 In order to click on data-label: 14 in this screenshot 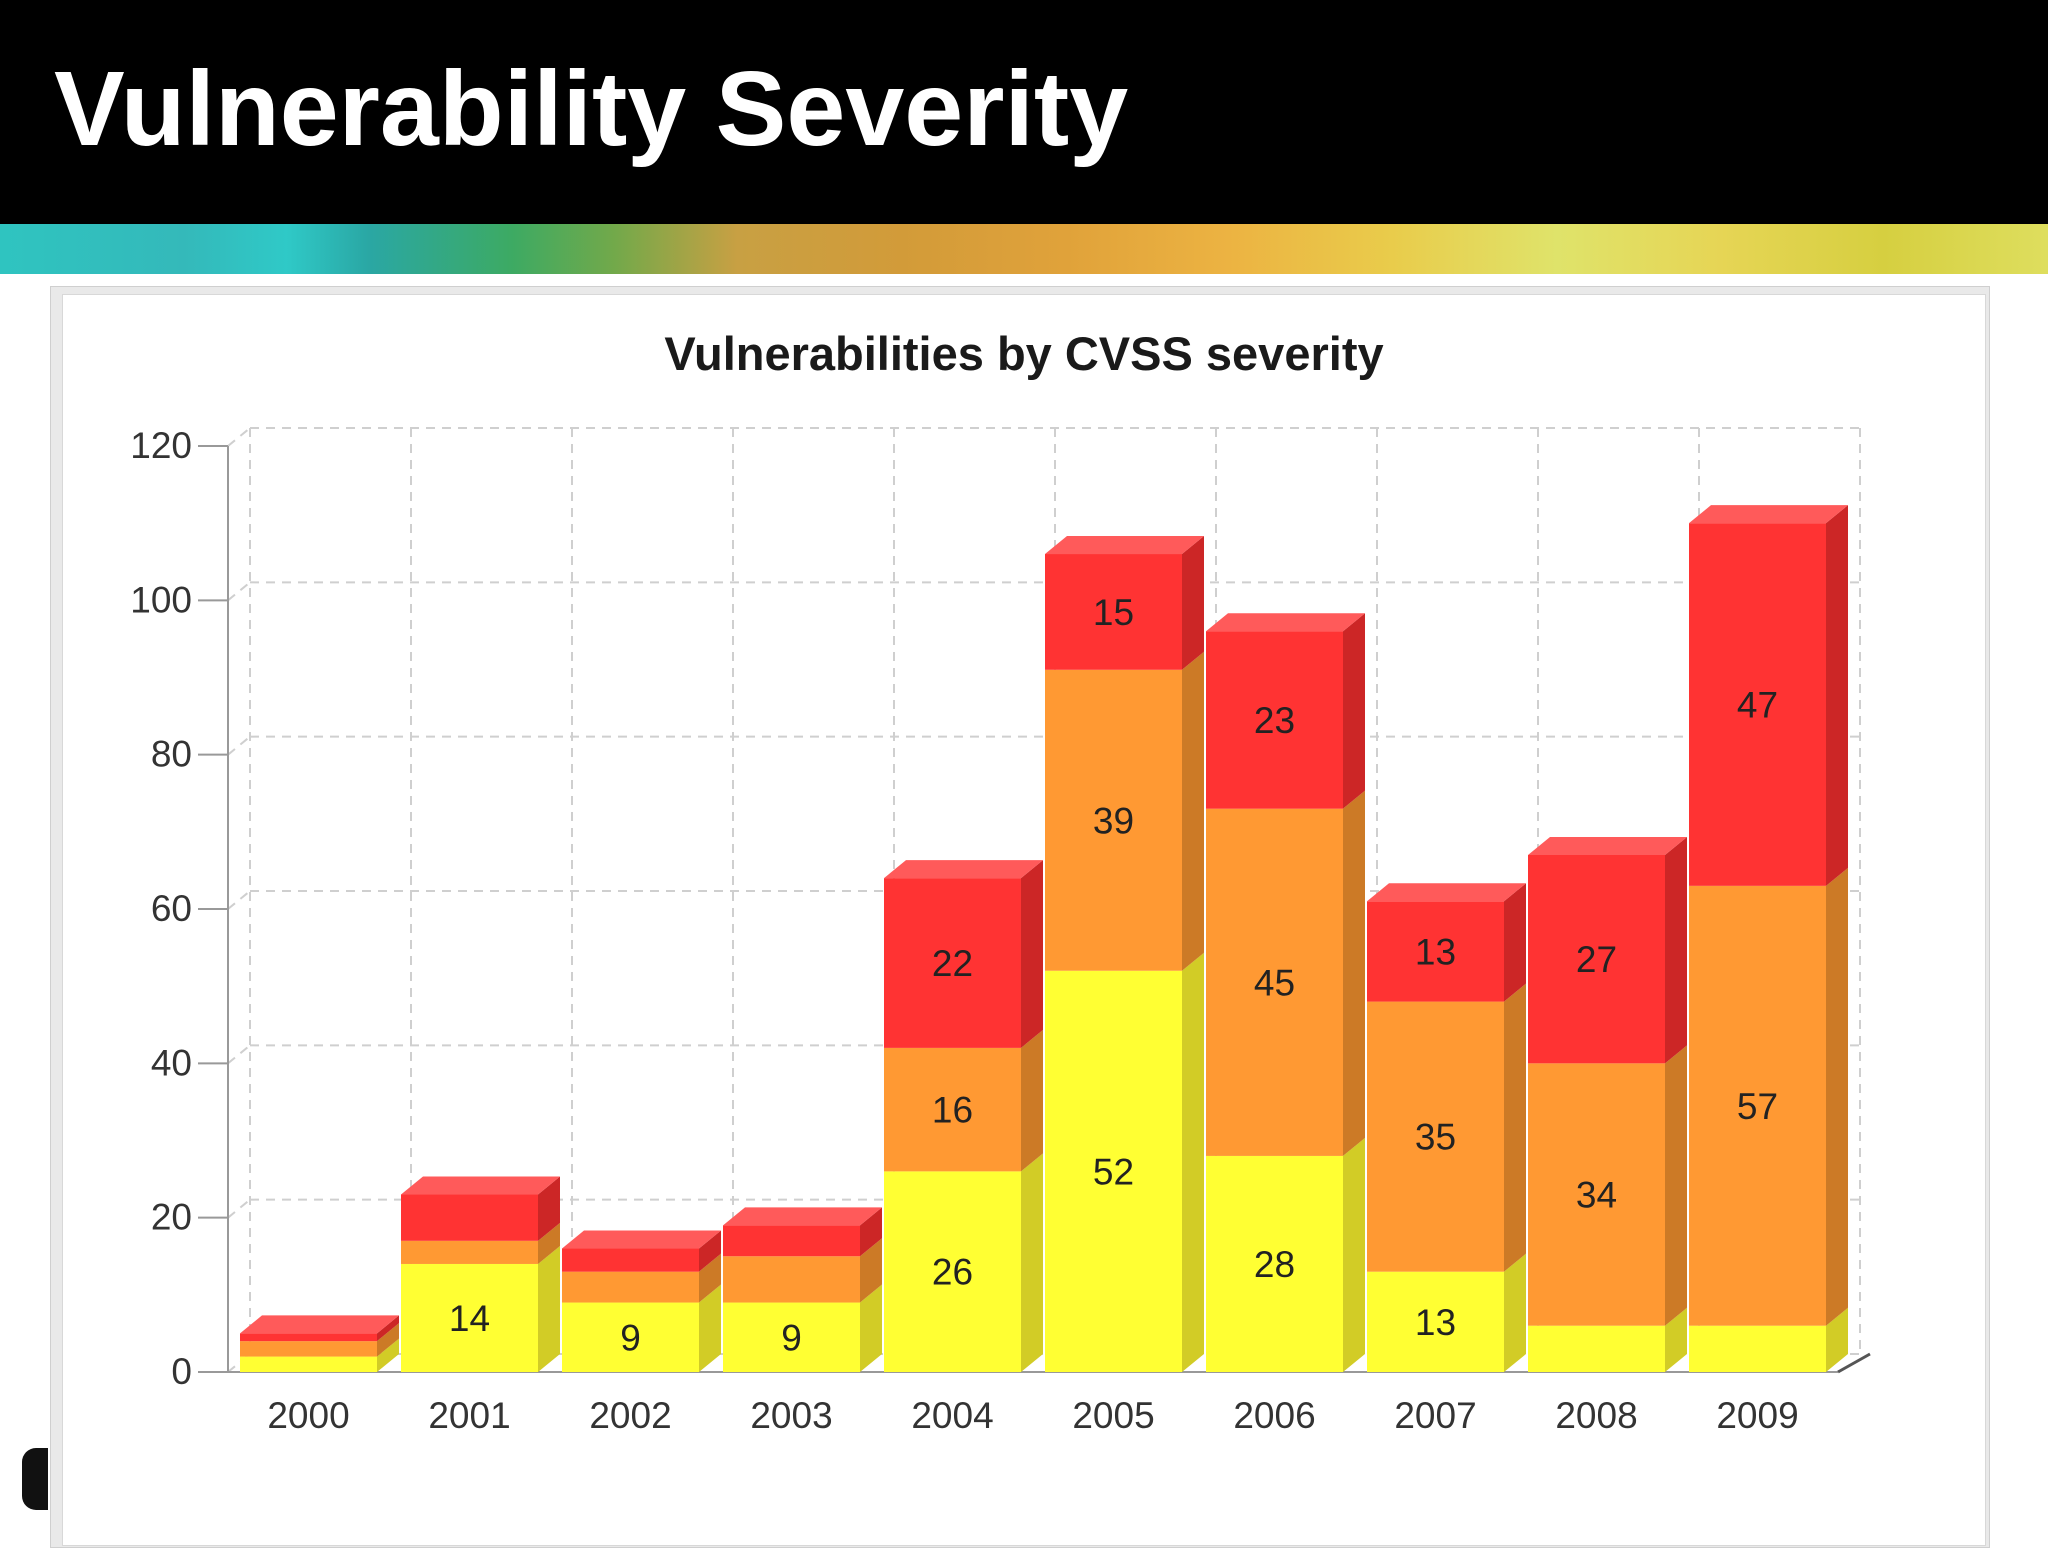, I will do `click(469, 1318)`.